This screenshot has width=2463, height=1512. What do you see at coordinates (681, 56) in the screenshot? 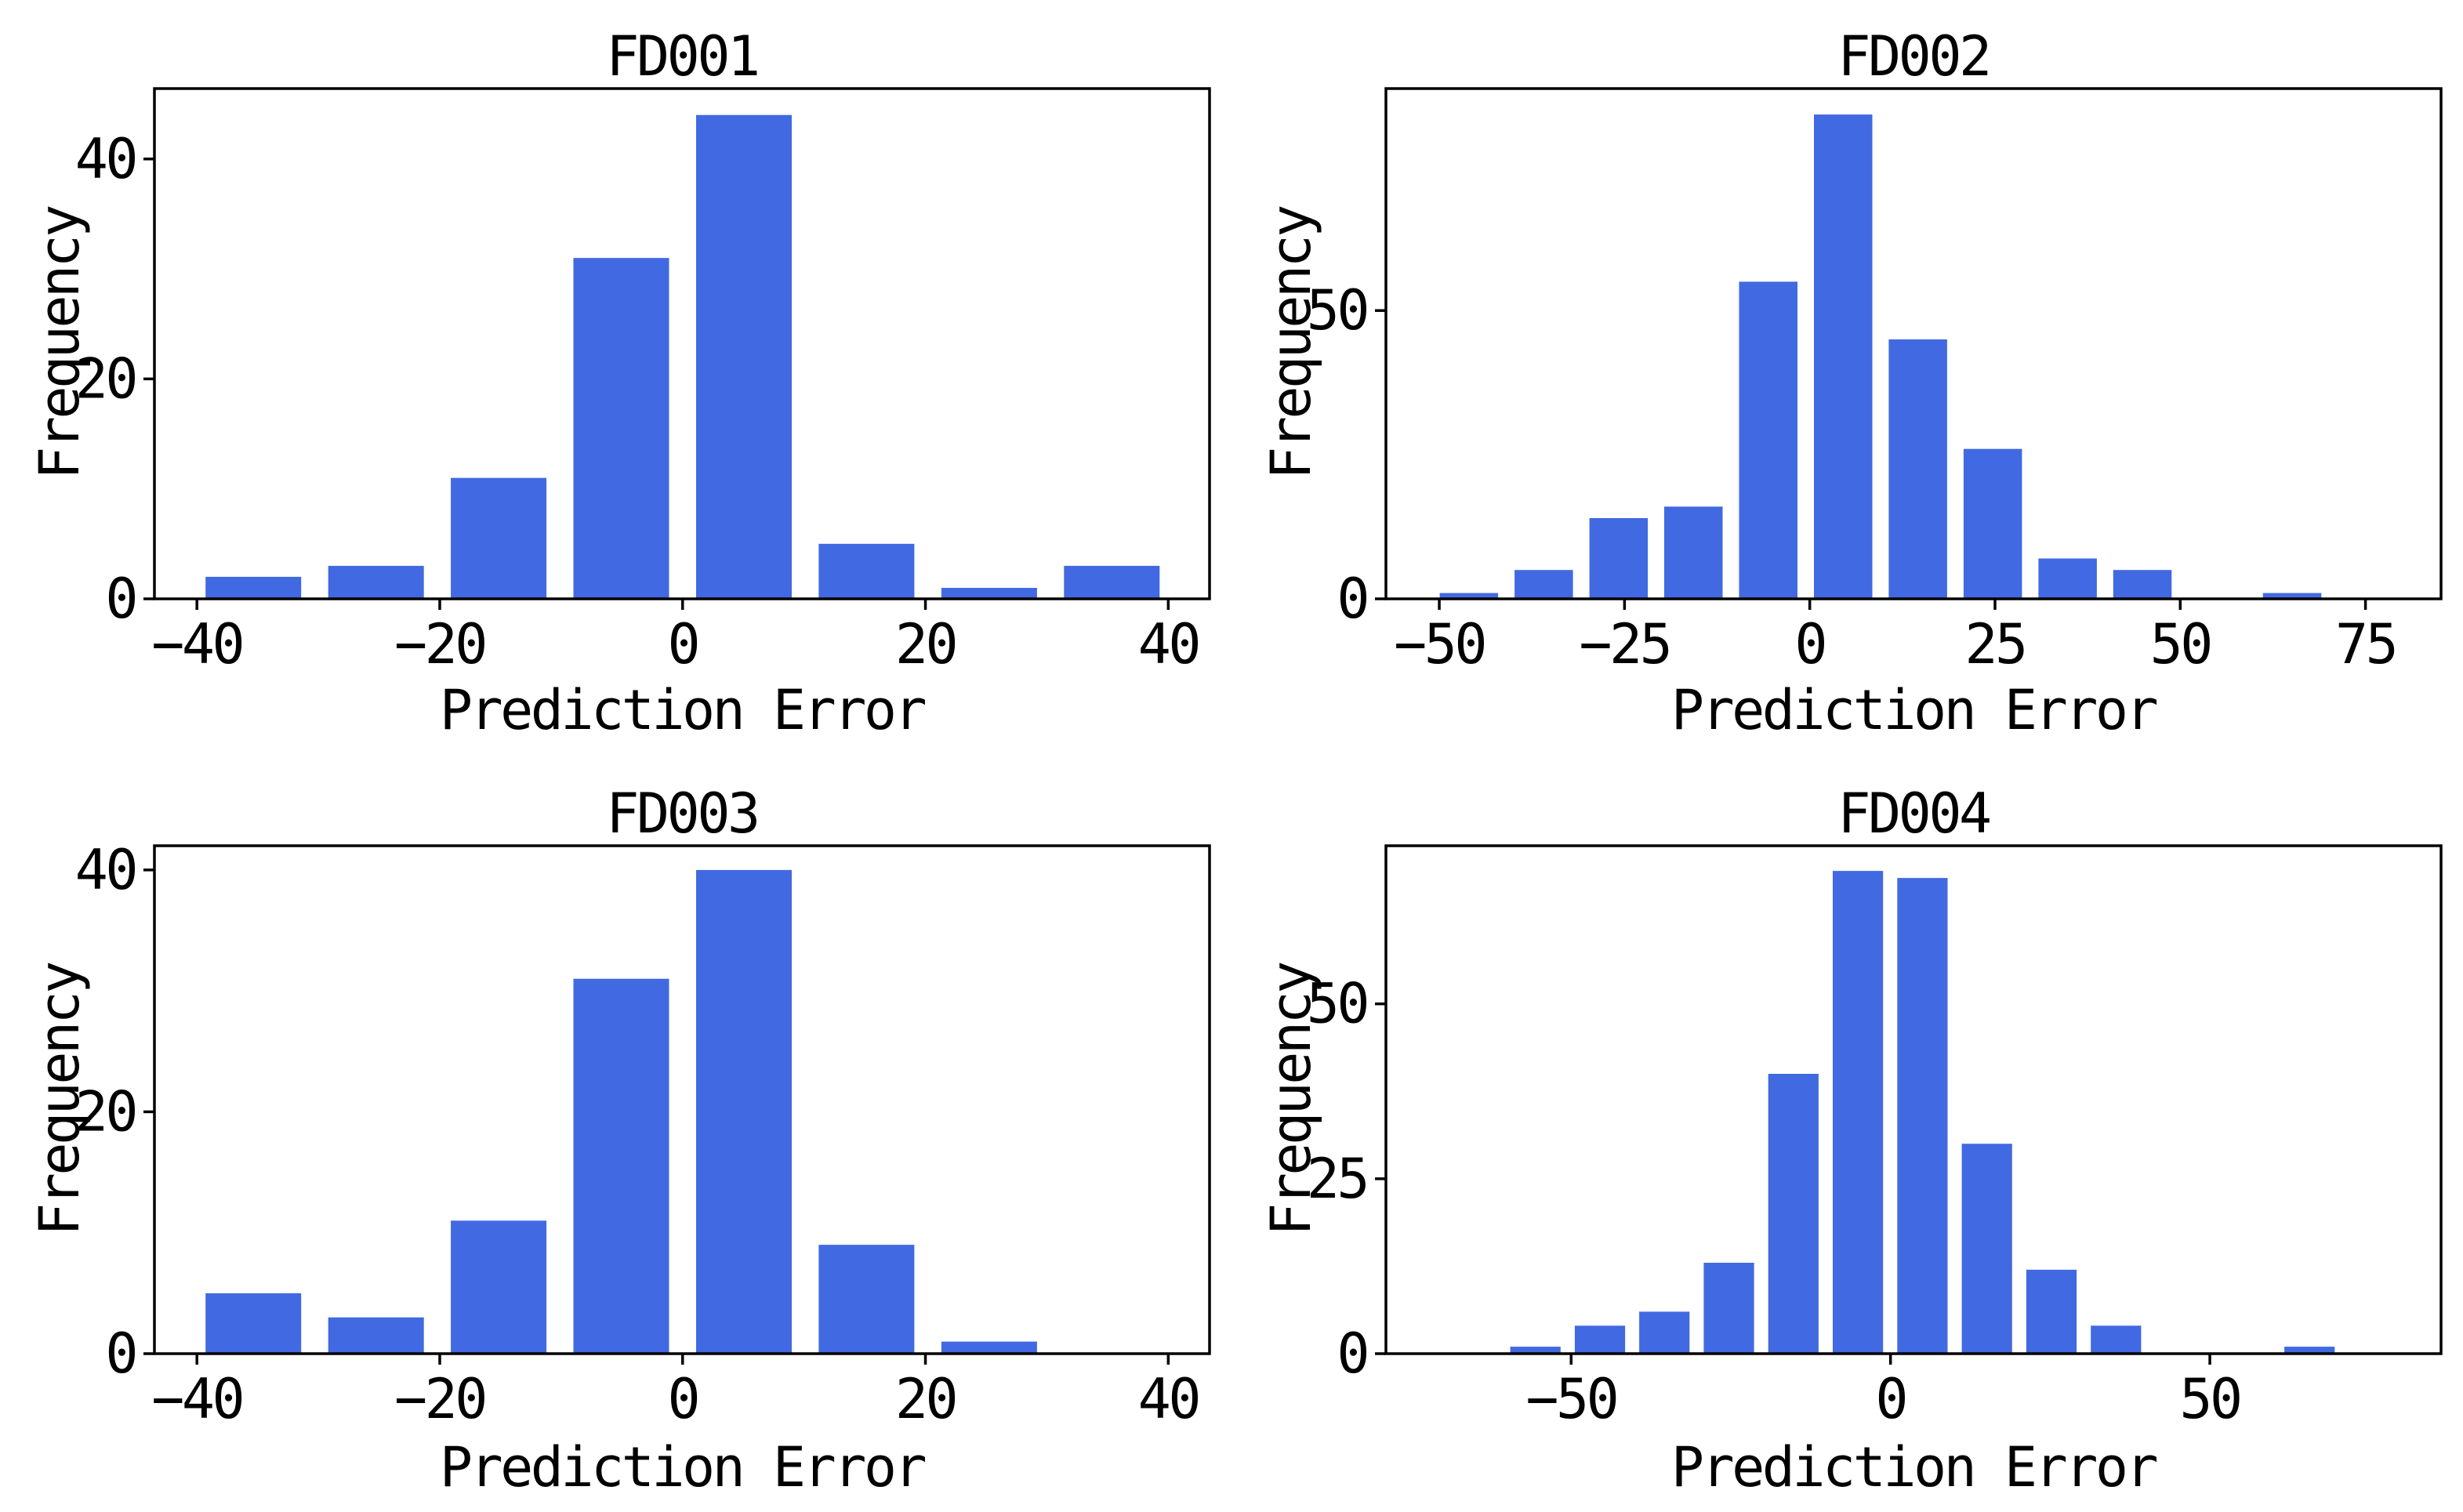
I see `panel-title-fd001: FD001` at bounding box center [681, 56].